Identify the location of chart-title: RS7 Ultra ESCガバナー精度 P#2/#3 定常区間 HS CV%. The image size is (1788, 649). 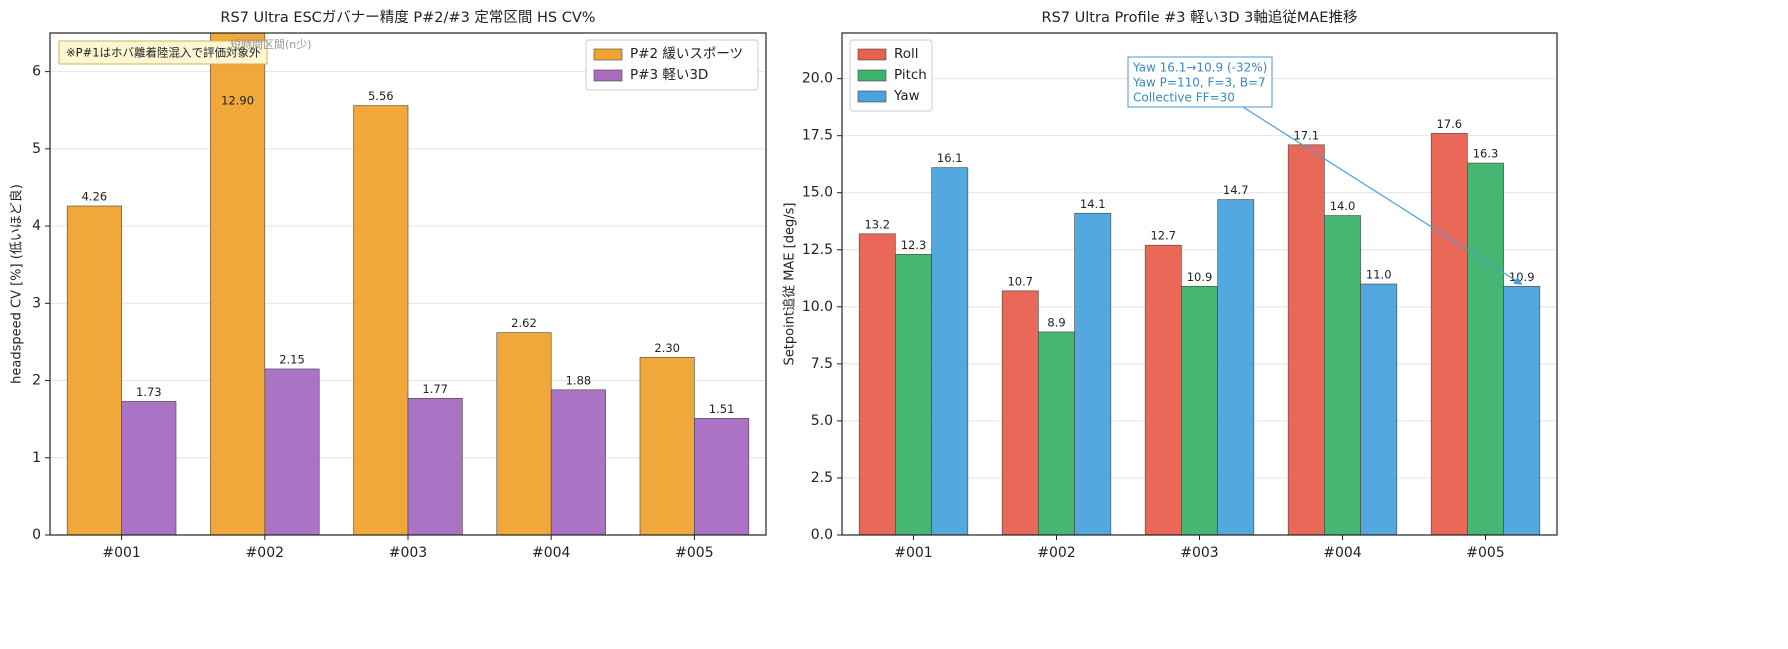
(407, 17).